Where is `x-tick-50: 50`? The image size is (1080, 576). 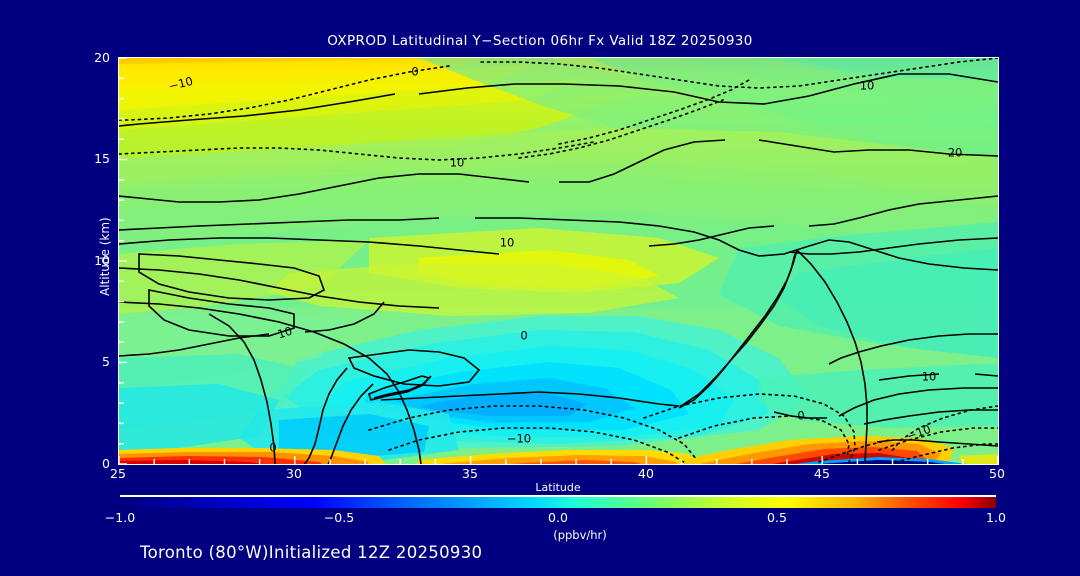 x-tick-50: 50 is located at coordinates (997, 473).